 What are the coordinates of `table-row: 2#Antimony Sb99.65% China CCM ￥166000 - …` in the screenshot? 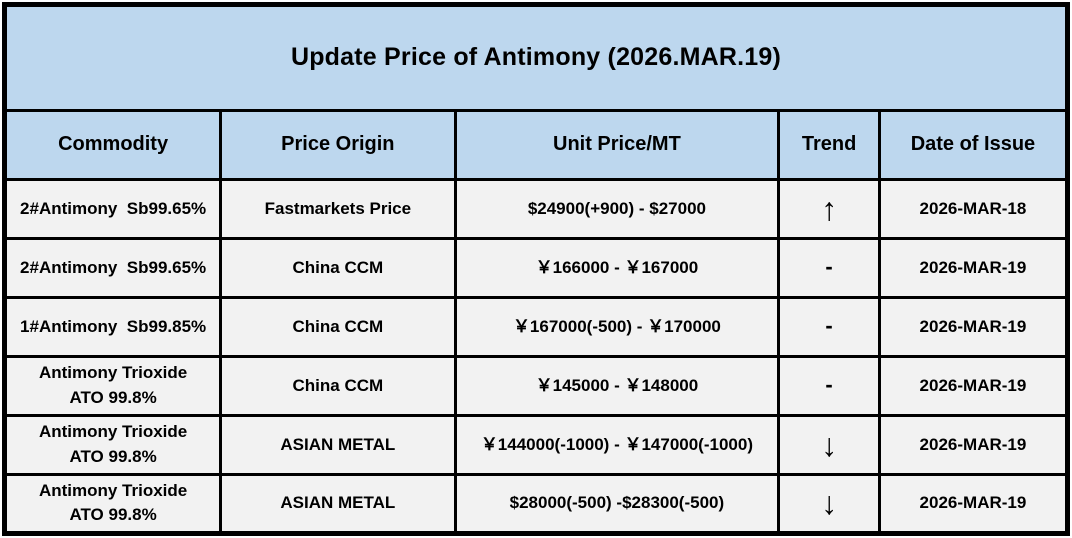 It's located at (536, 267).